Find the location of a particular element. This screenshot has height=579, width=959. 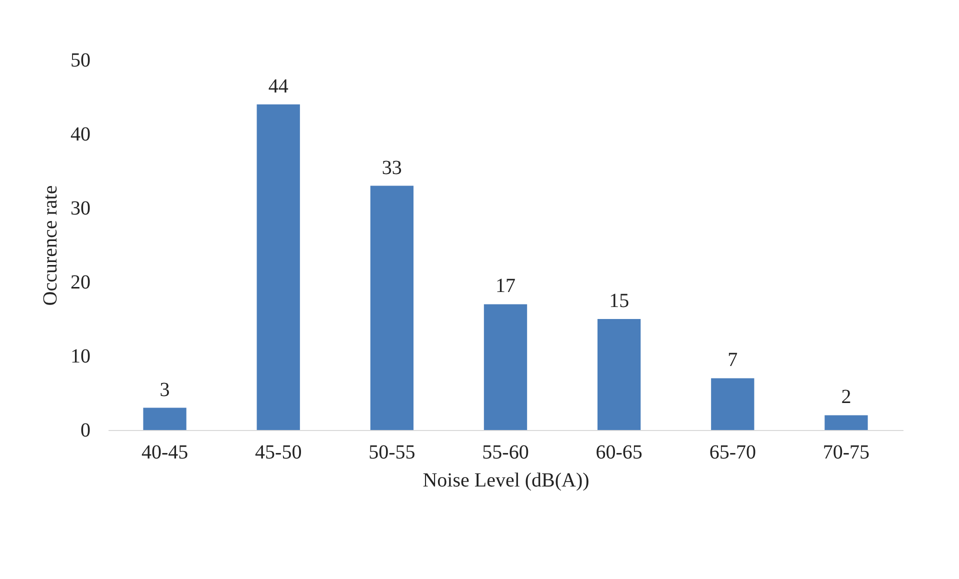

y-tick-label: 40 is located at coordinates (80, 135).